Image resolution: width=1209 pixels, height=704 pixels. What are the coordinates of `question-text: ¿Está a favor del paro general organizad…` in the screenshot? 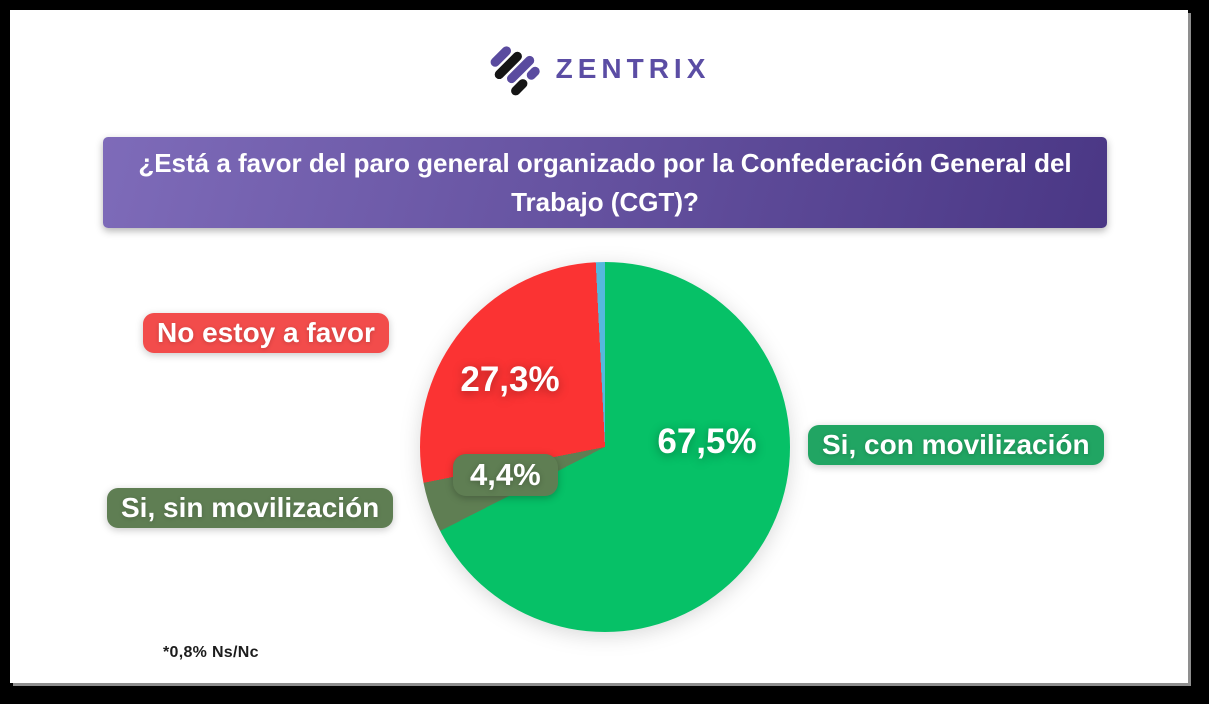 It's located at (605, 182).